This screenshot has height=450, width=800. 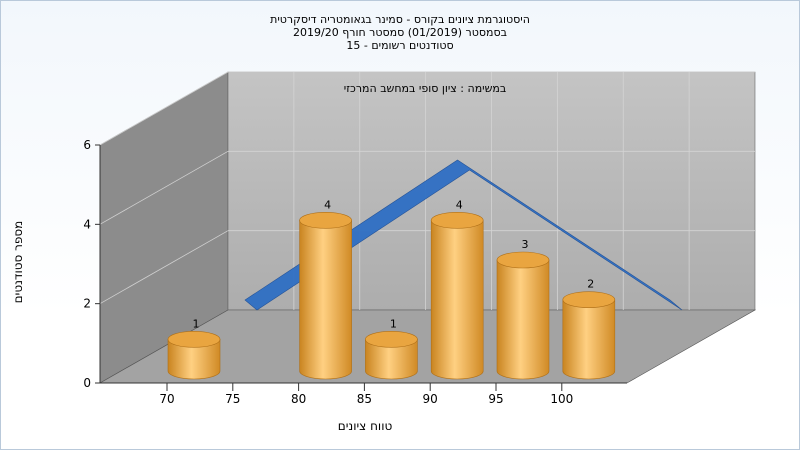 What do you see at coordinates (365, 426) in the screenshot?
I see `x-axis-title: טווח ציונים` at bounding box center [365, 426].